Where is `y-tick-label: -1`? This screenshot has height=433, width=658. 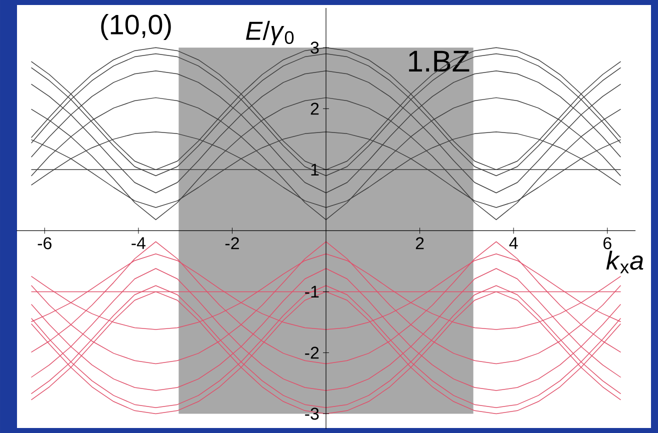
y-tick-label: -1 is located at coordinates (312, 292).